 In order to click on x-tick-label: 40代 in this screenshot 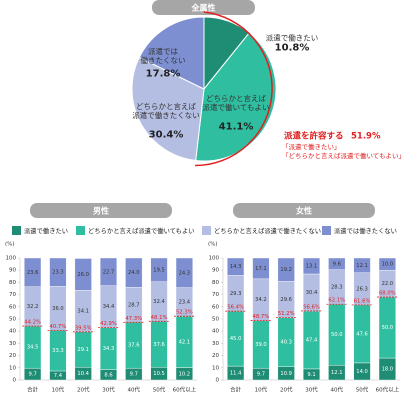, I will do `click(134, 390)`.